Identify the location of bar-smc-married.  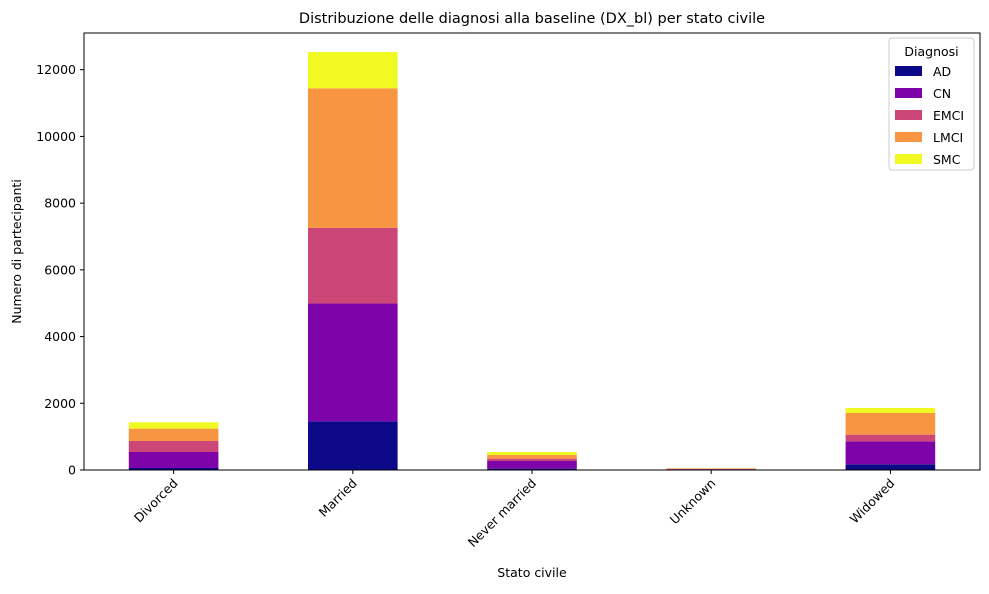
(353, 70).